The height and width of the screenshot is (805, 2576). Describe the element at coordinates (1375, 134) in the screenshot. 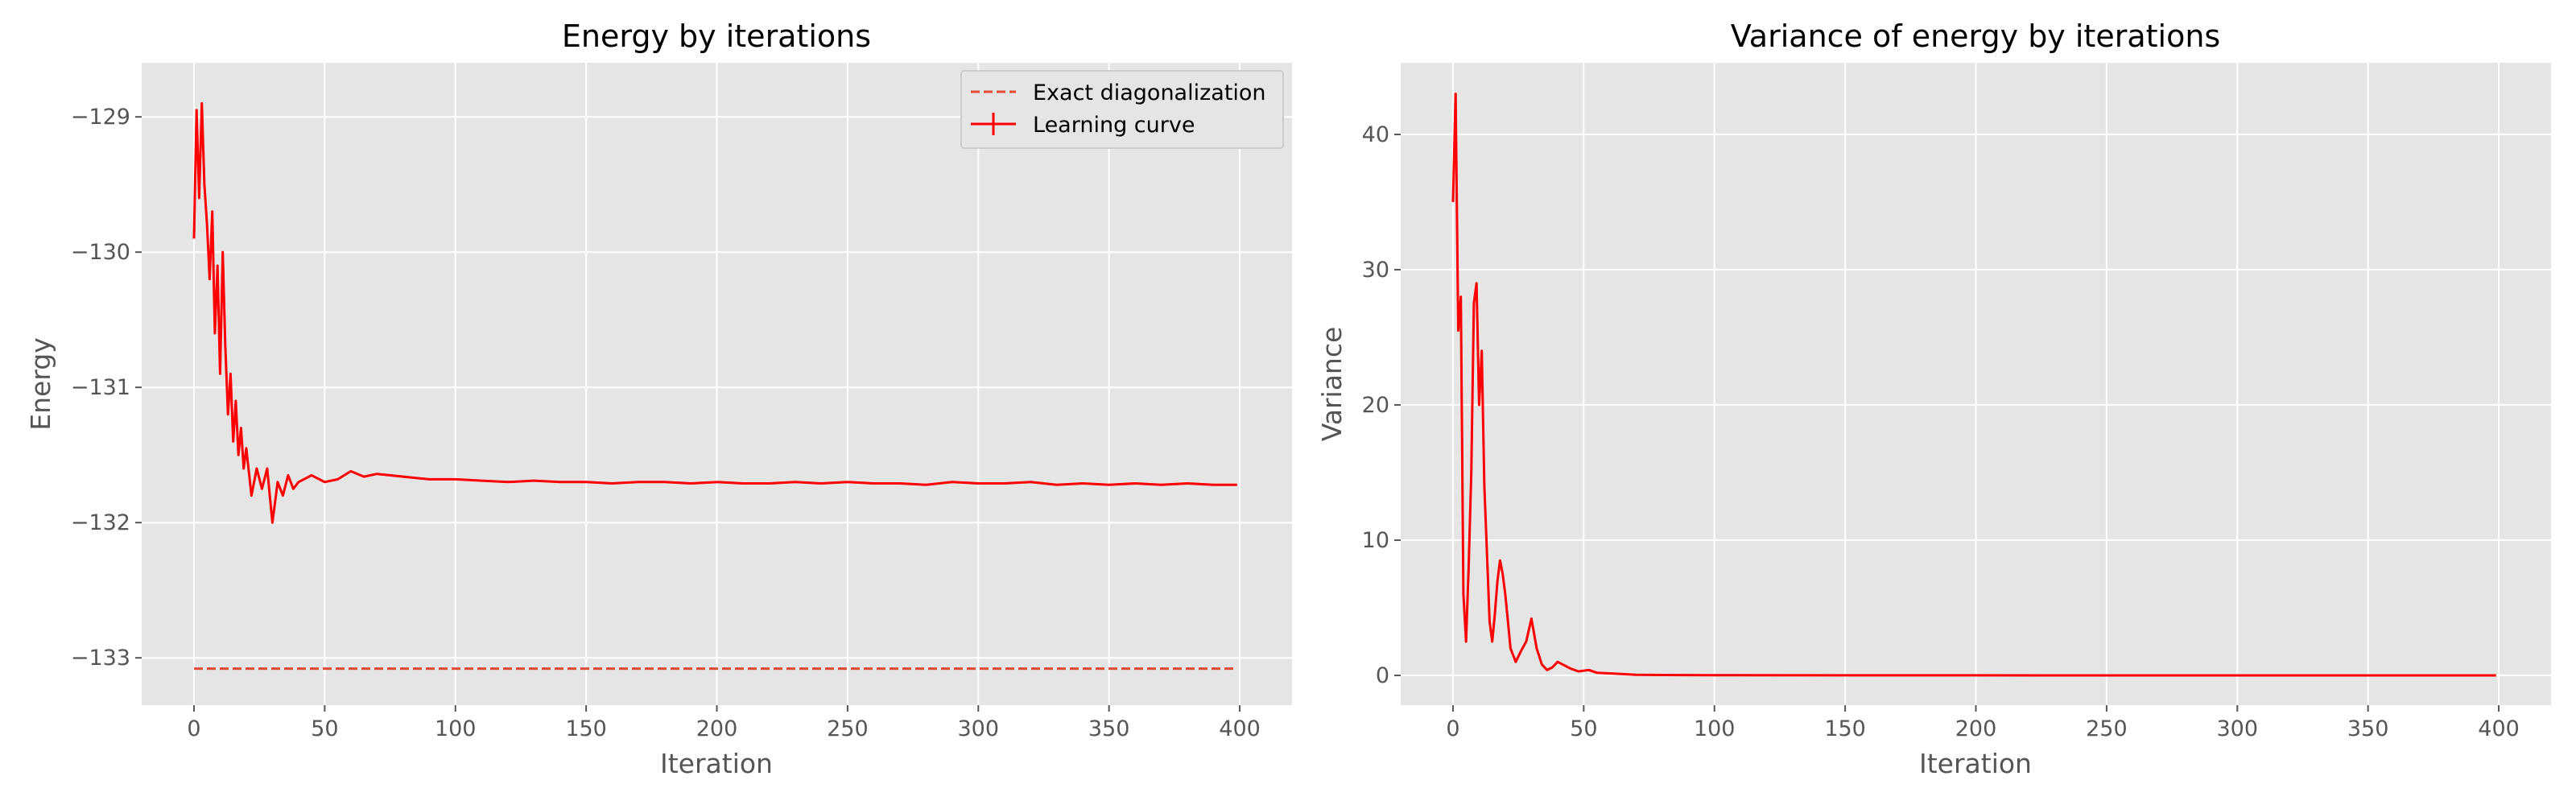

I see `variance-y-tick-label: 40` at that location.